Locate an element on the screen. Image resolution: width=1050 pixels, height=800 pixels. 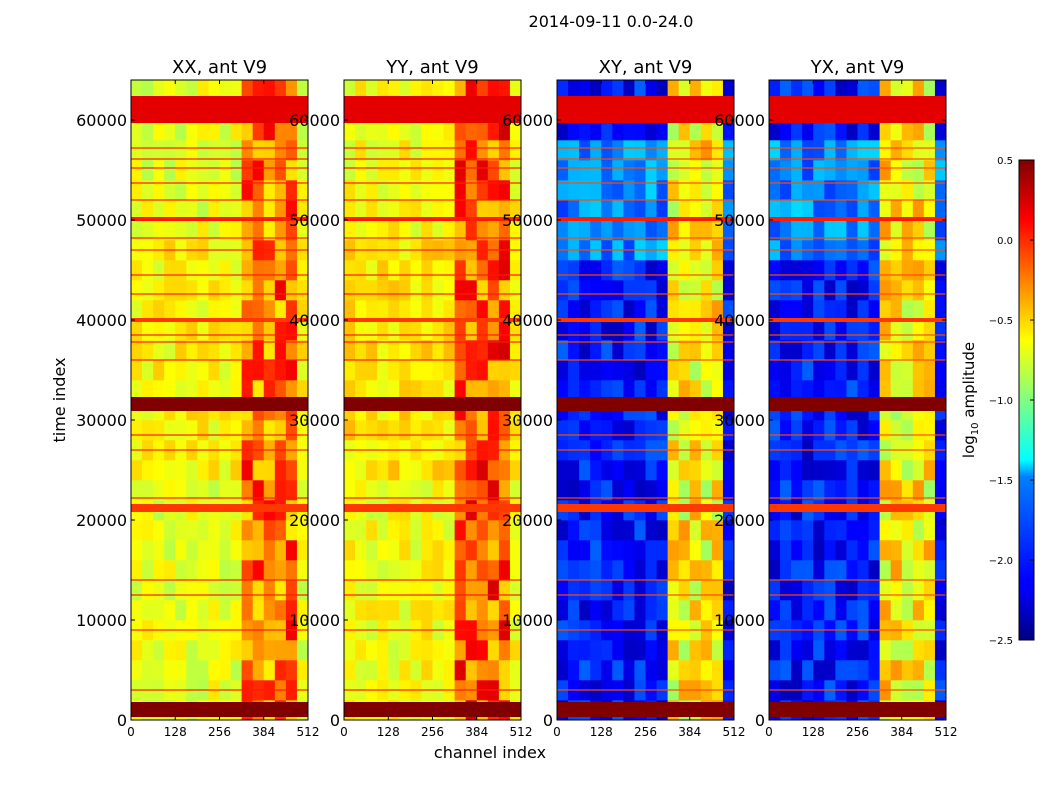
y-tick-label: 0 is located at coordinates (335, 720).